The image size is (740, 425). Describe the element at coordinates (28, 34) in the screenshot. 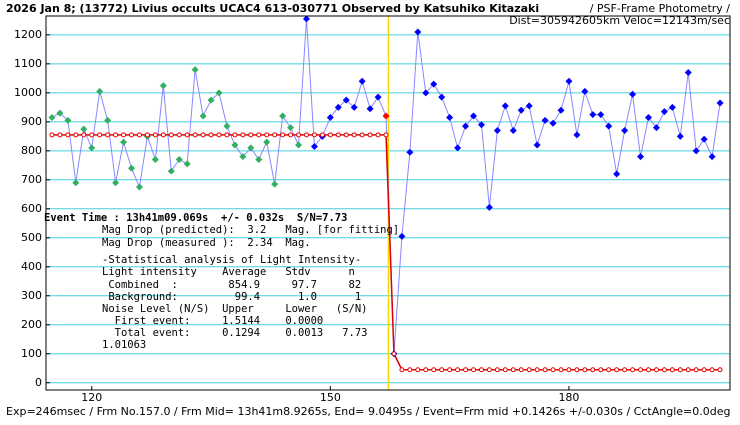

I see `y-tick-label: 1200` at that location.